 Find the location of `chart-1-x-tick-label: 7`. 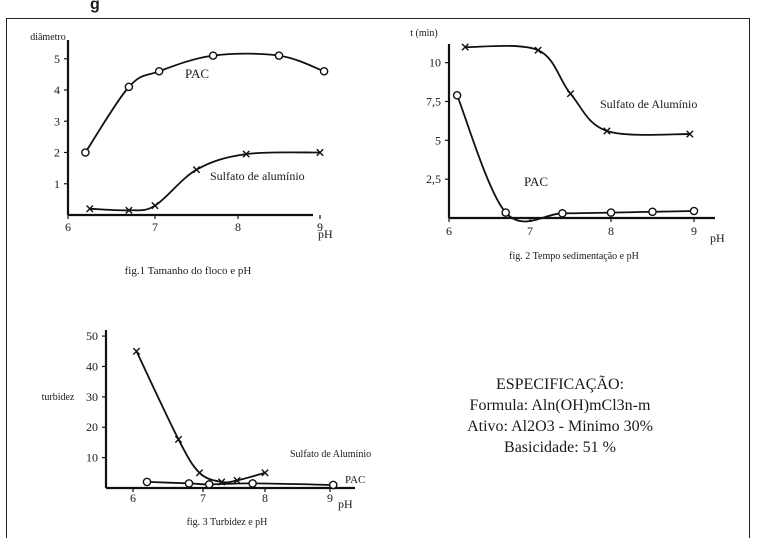

chart-1-x-tick-label: 7 is located at coordinates (155, 227).